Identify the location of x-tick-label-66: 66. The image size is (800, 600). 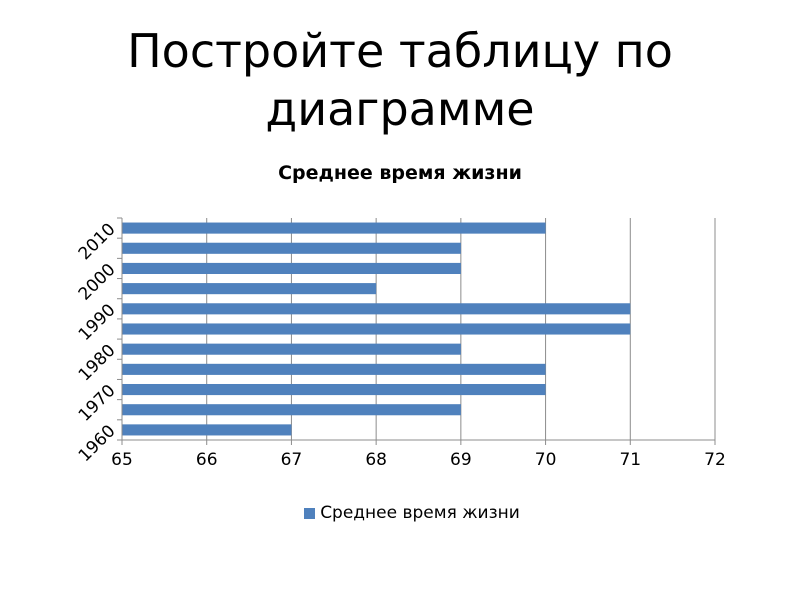
(207, 460).